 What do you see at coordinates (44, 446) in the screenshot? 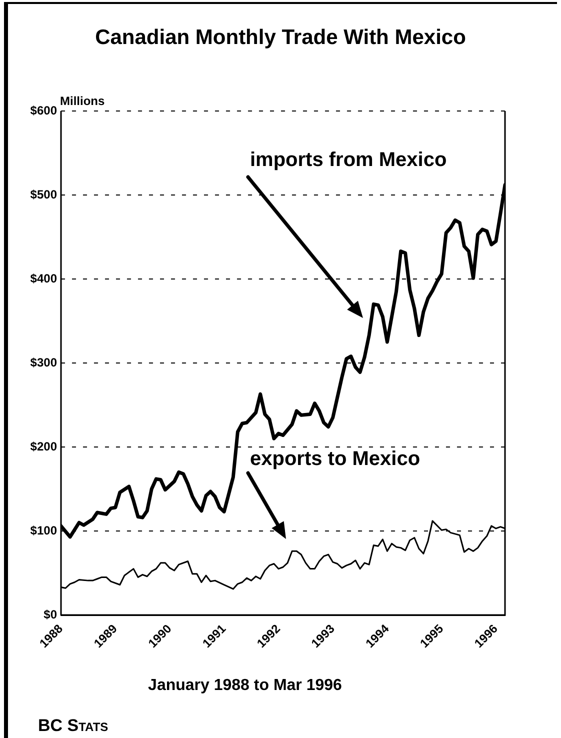
I see `y-tick-label: $200` at bounding box center [44, 446].